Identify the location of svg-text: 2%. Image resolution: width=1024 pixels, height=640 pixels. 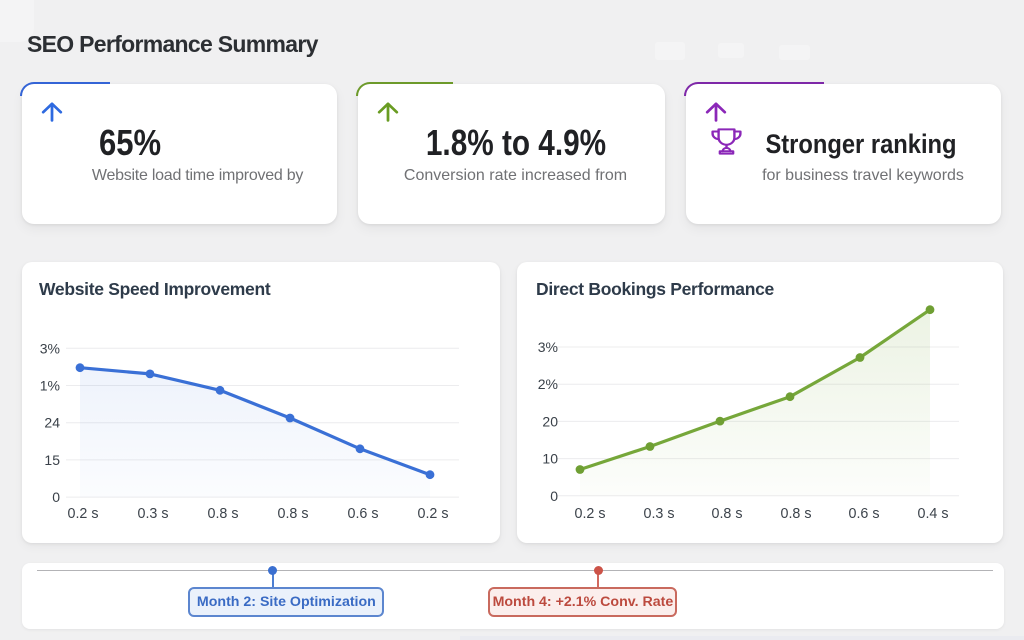
(548, 384).